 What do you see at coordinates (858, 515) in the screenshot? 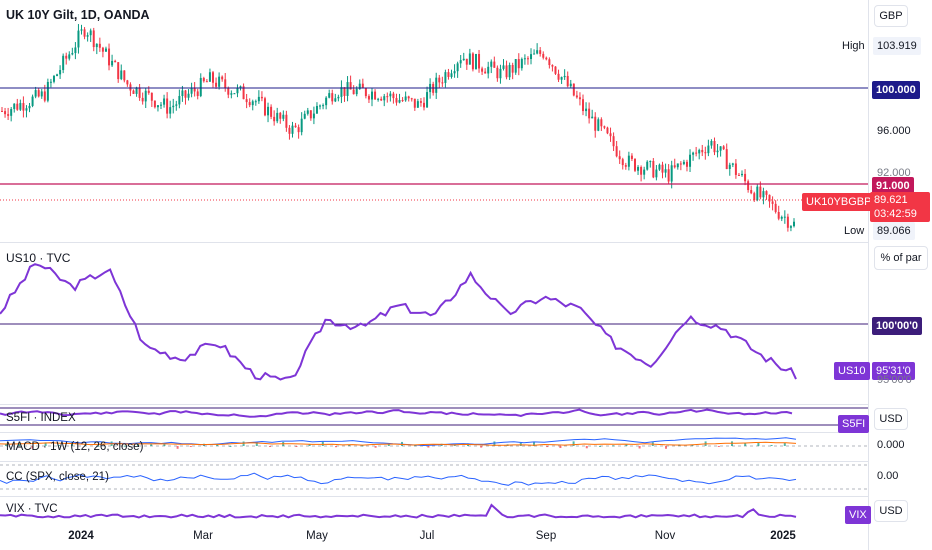
I see `vix-tag: VIX` at bounding box center [858, 515].